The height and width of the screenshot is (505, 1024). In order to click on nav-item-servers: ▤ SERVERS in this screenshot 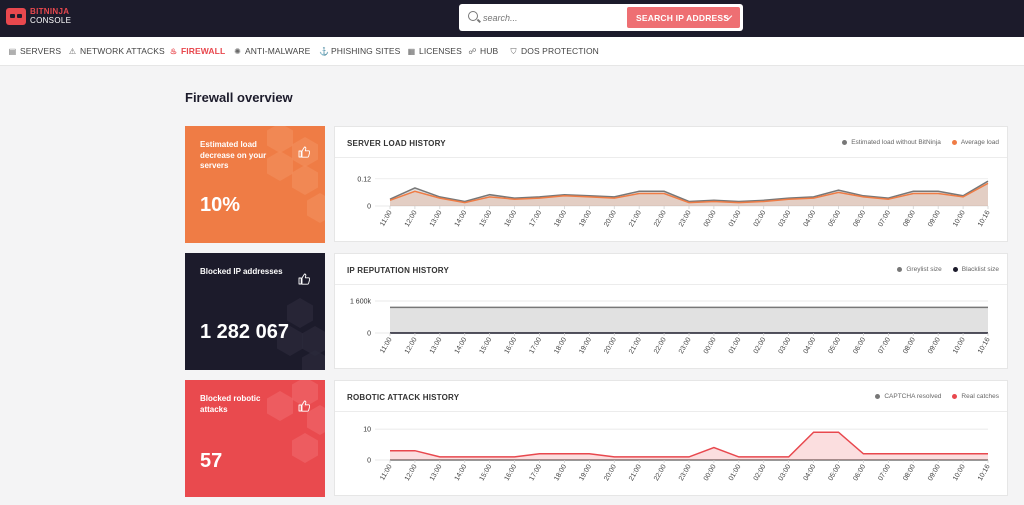, I will do `click(34, 51)`.